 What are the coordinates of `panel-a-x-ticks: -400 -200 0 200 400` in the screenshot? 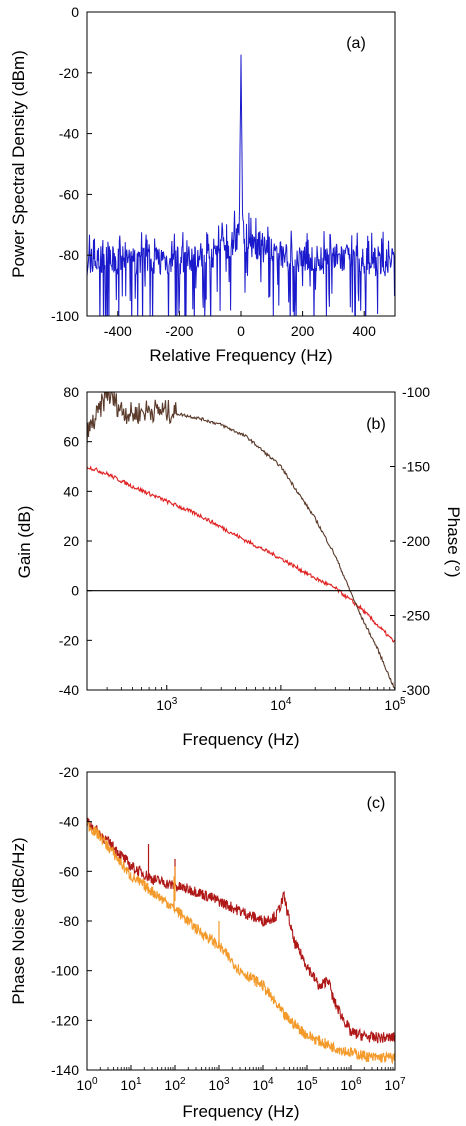 It's located at (240, 325).